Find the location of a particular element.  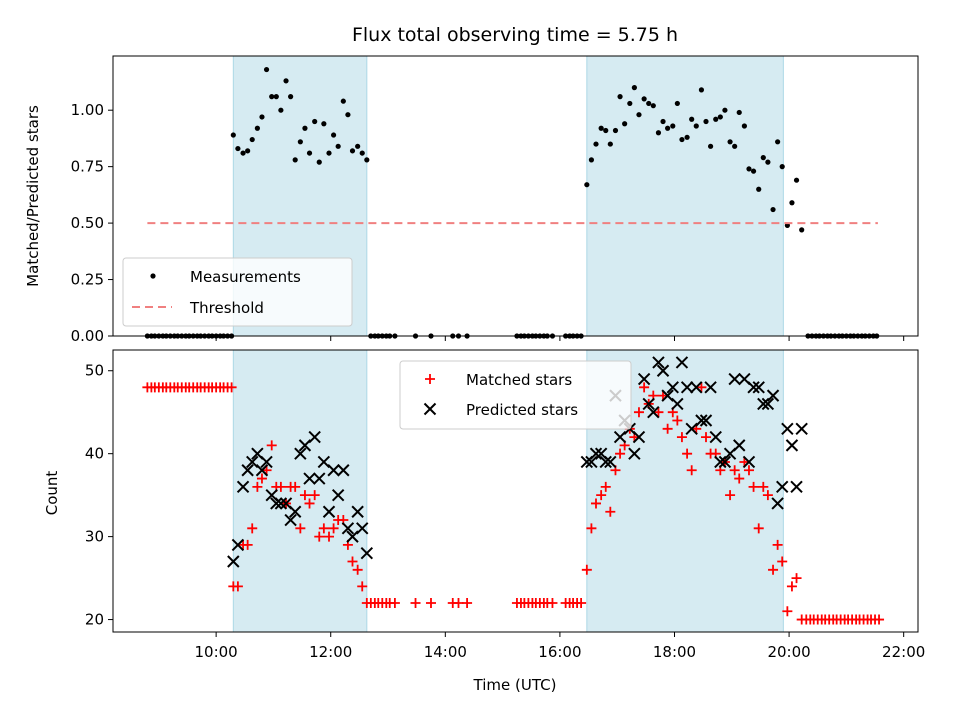

legend-threshold-label: Threshold is located at coordinates (226, 308).